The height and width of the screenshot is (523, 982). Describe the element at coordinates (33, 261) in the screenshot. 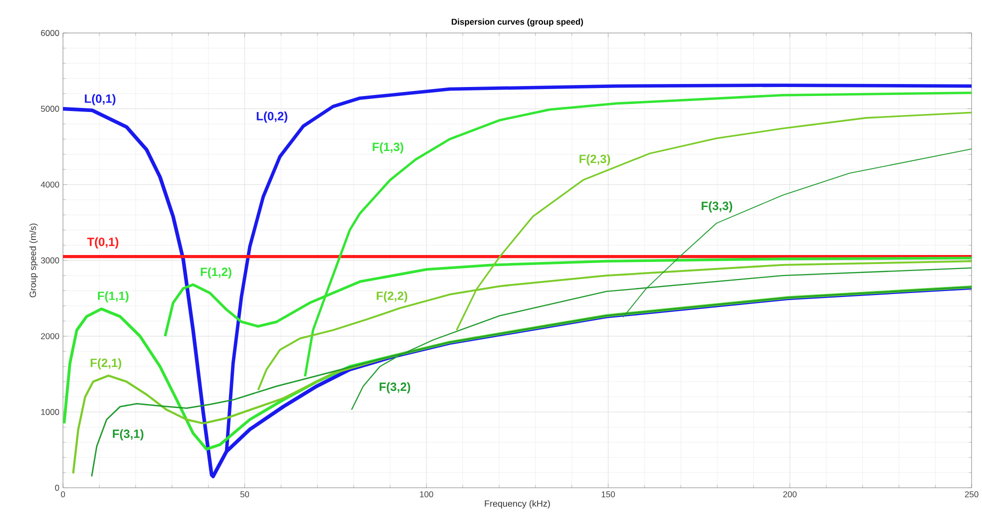

I see `y-axis-title: Group speed (m/s)` at that location.